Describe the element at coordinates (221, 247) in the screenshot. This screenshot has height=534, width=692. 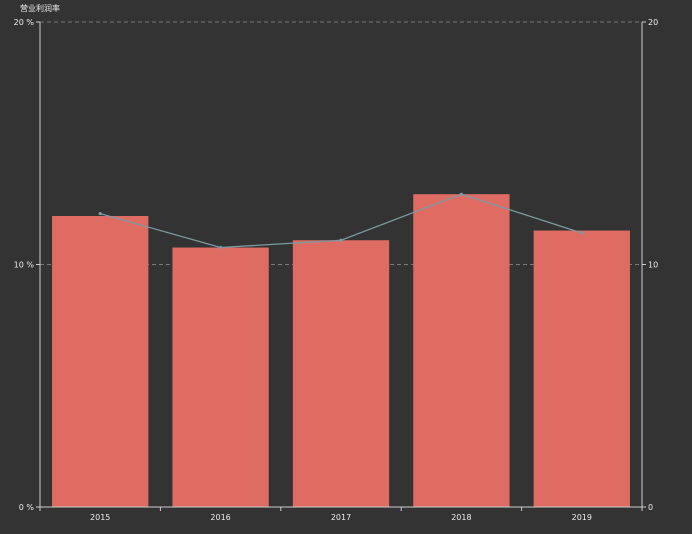
I see `line-point-2016` at that location.